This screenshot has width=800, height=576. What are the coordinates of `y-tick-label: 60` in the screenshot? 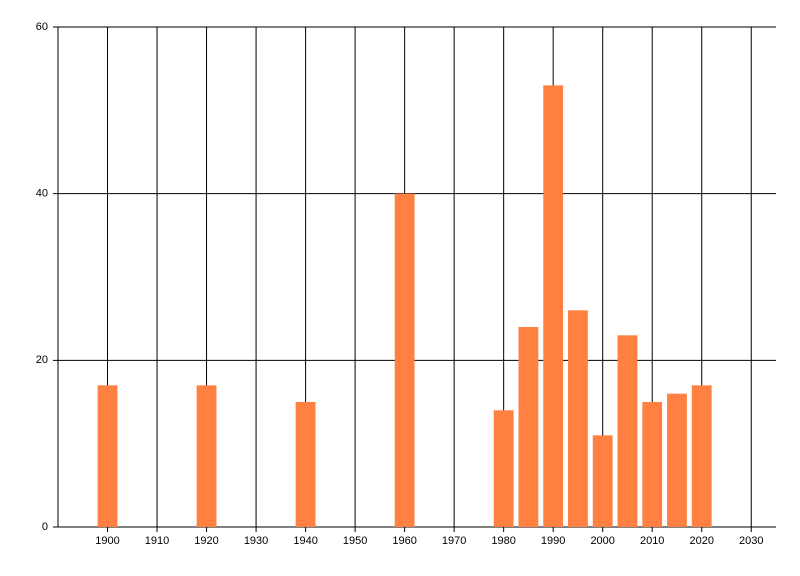 It's located at (42, 27).